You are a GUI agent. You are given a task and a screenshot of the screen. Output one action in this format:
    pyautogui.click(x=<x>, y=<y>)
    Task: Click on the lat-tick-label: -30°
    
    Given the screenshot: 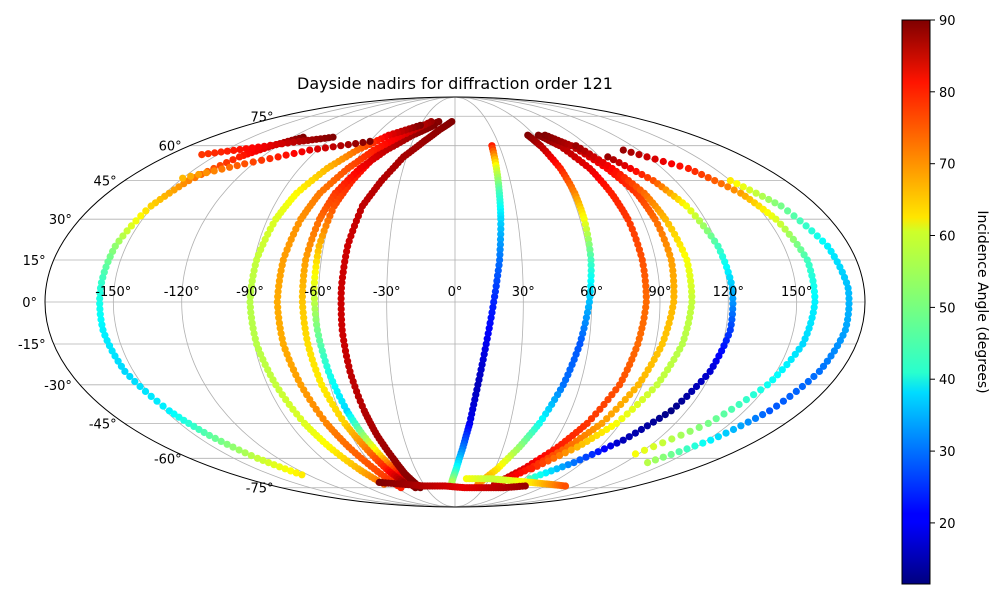 What is the action you would take?
    pyautogui.click(x=58, y=386)
    